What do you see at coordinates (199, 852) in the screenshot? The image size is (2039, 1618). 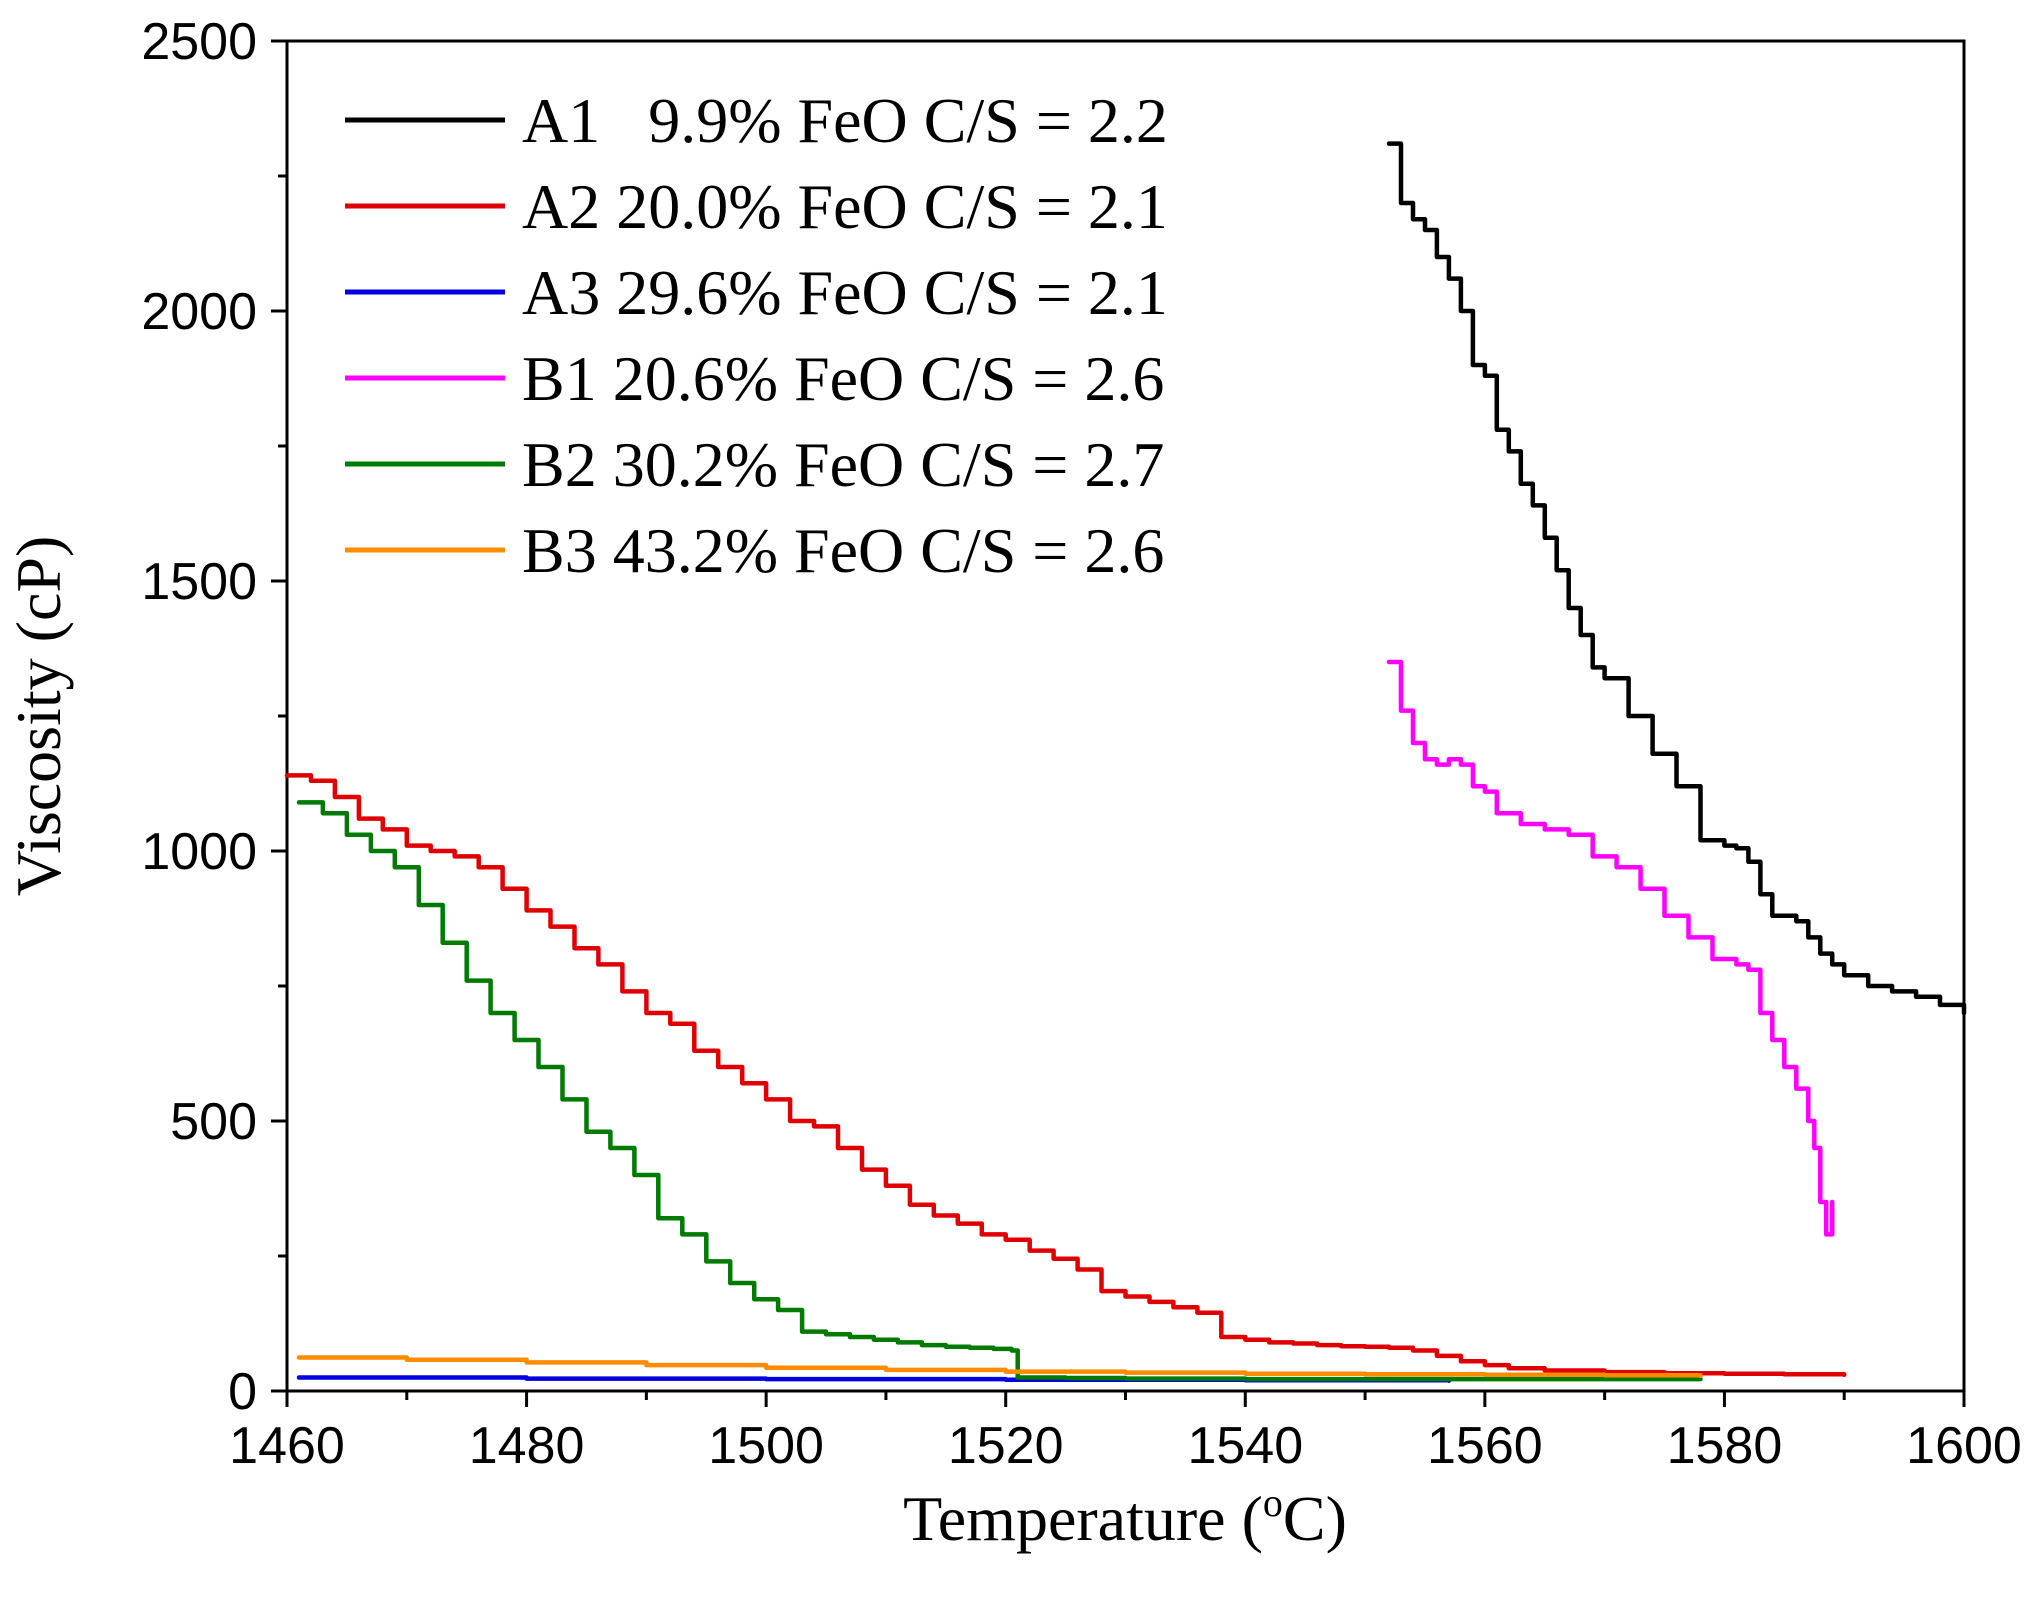 I see `y-tick-label: 1000` at bounding box center [199, 852].